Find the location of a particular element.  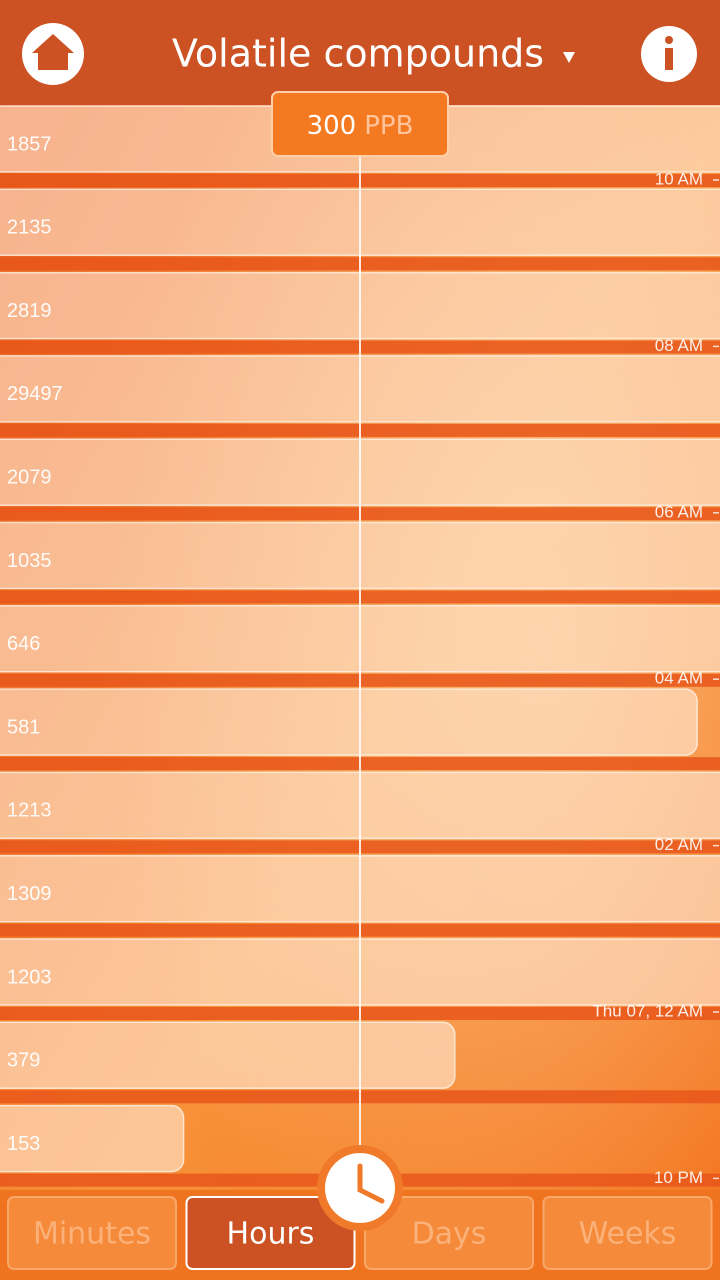

time-label: 04 AM is located at coordinates (679, 678).